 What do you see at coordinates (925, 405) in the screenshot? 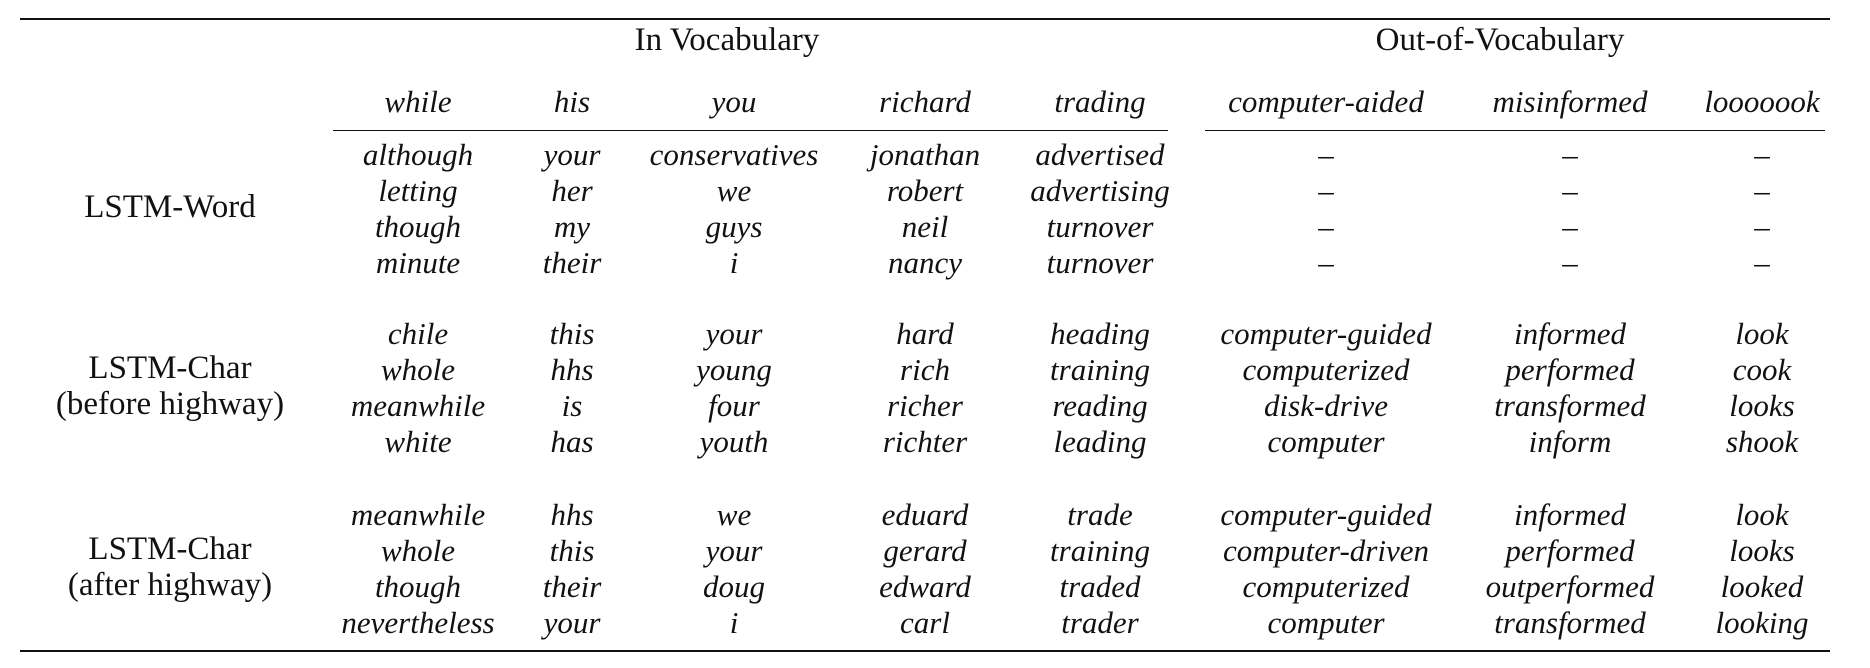
I see `table-cell: richer` at bounding box center [925, 405].